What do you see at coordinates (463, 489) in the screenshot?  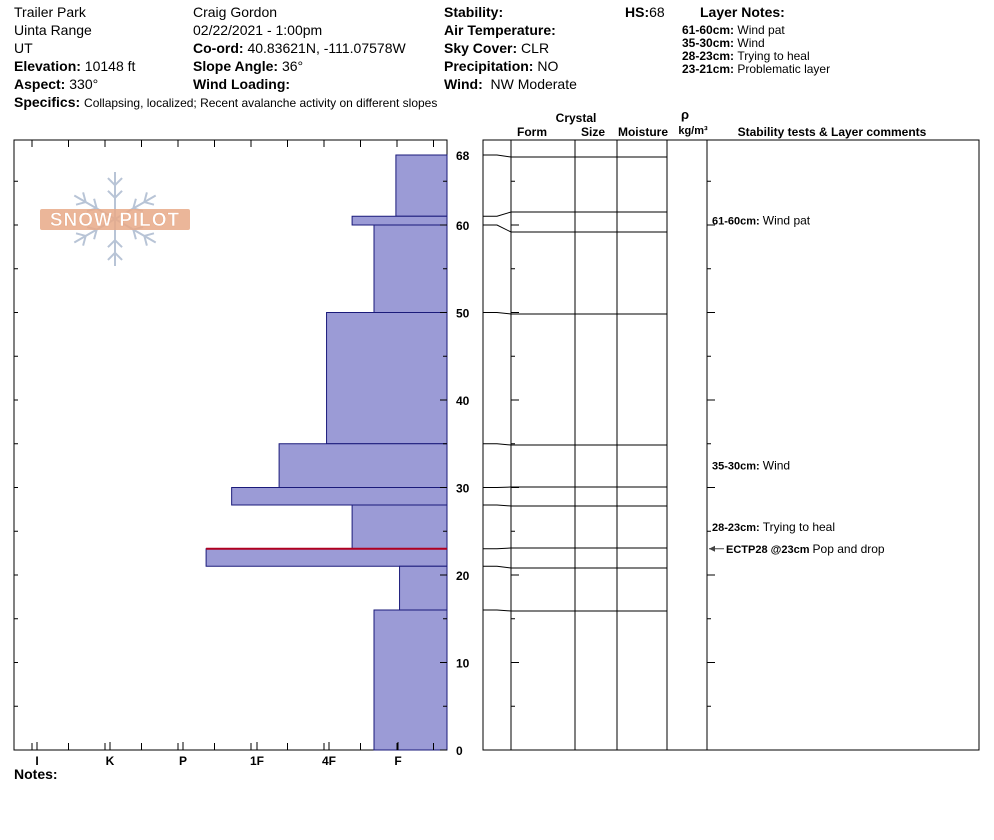 I see `depth-tick-label: 30` at bounding box center [463, 489].